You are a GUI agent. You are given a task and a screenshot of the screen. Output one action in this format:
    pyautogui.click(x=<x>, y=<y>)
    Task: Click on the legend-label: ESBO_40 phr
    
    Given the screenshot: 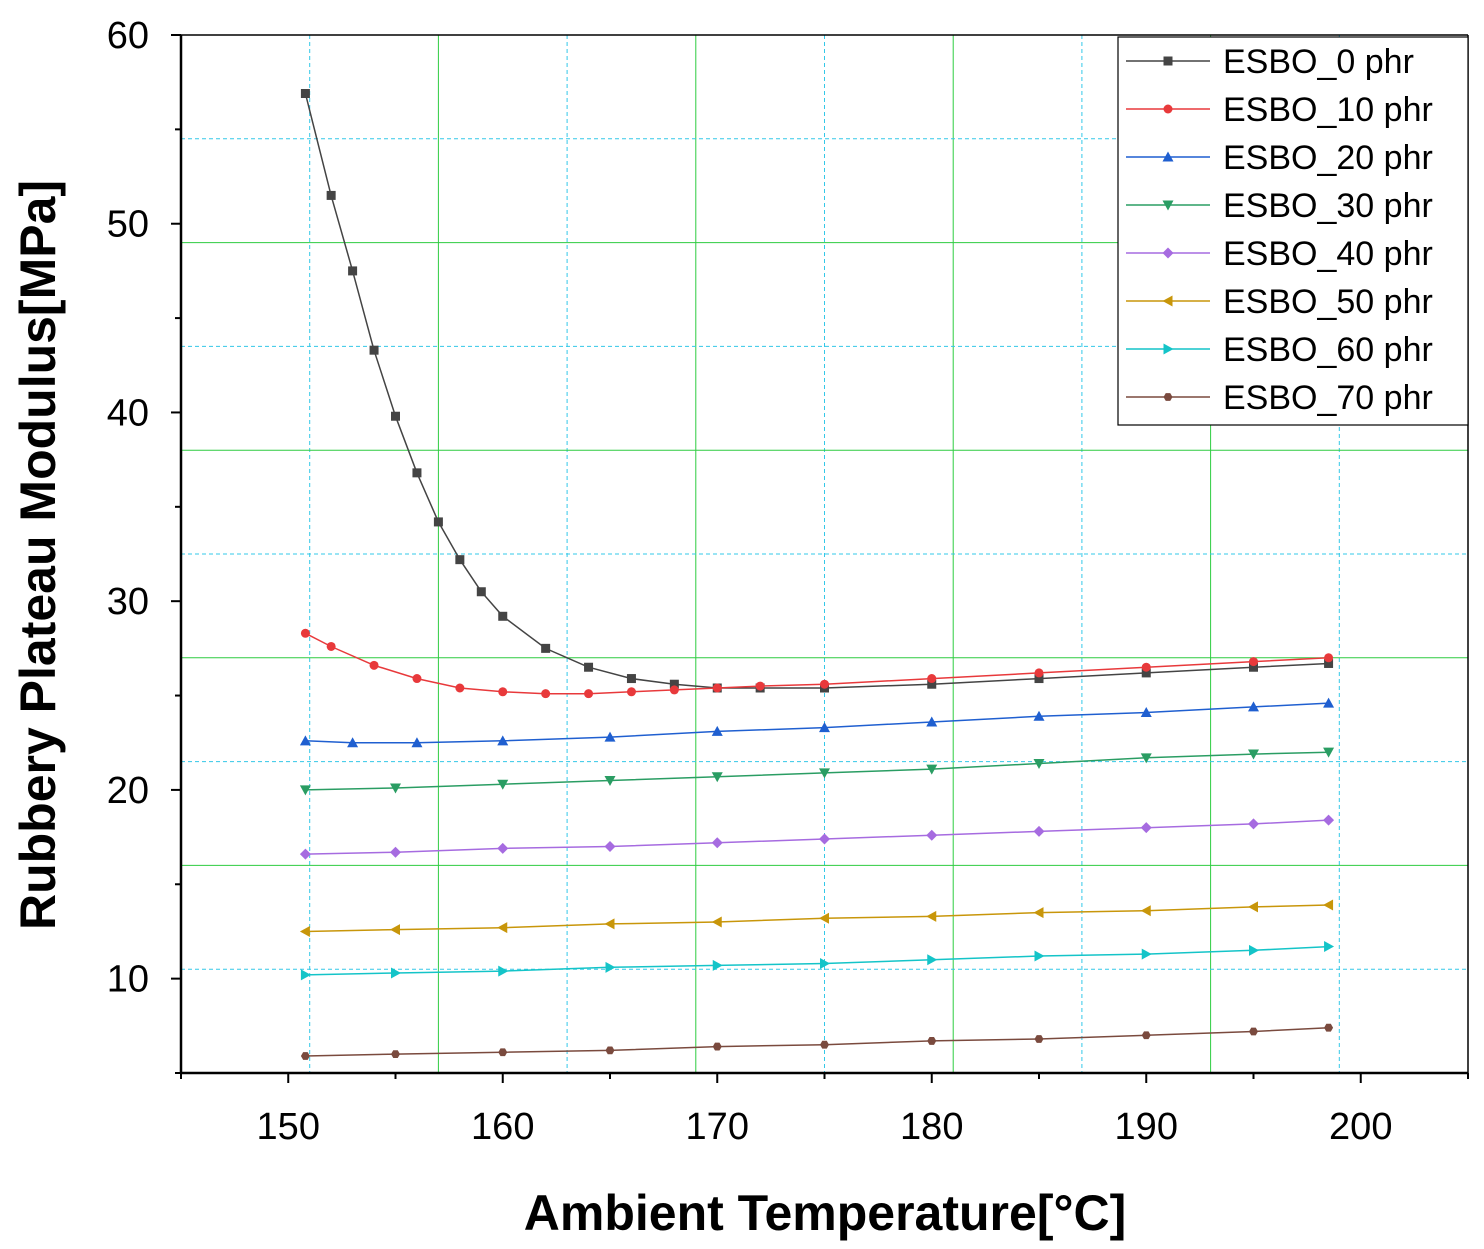 What is the action you would take?
    pyautogui.click(x=1328, y=254)
    